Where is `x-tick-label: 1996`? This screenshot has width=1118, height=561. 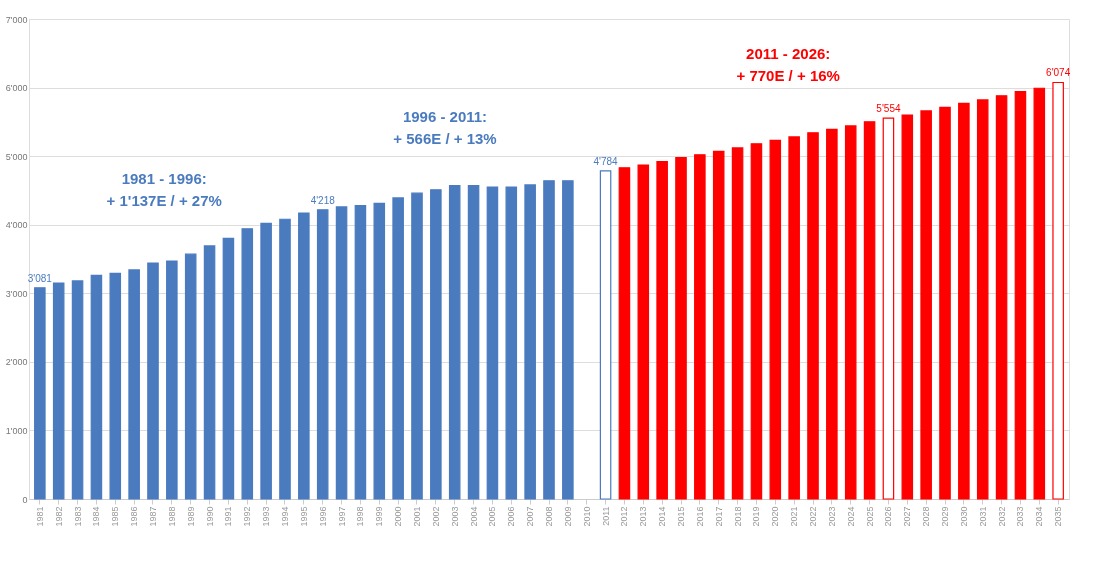 x-tick-label: 1996 is located at coordinates (322, 516).